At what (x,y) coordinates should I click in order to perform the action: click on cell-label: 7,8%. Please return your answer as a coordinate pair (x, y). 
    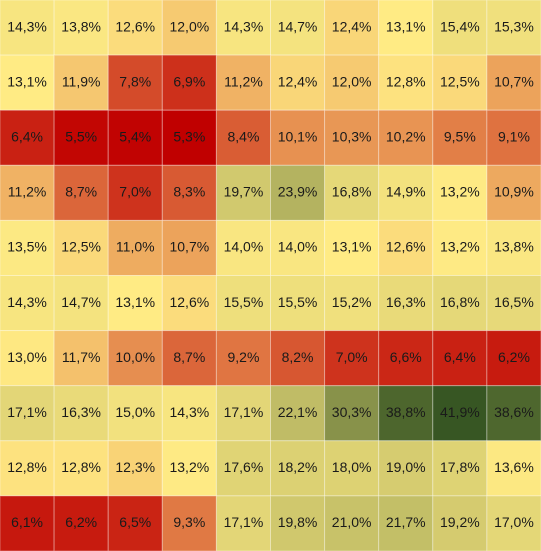
    Looking at the image, I should click on (135, 81).